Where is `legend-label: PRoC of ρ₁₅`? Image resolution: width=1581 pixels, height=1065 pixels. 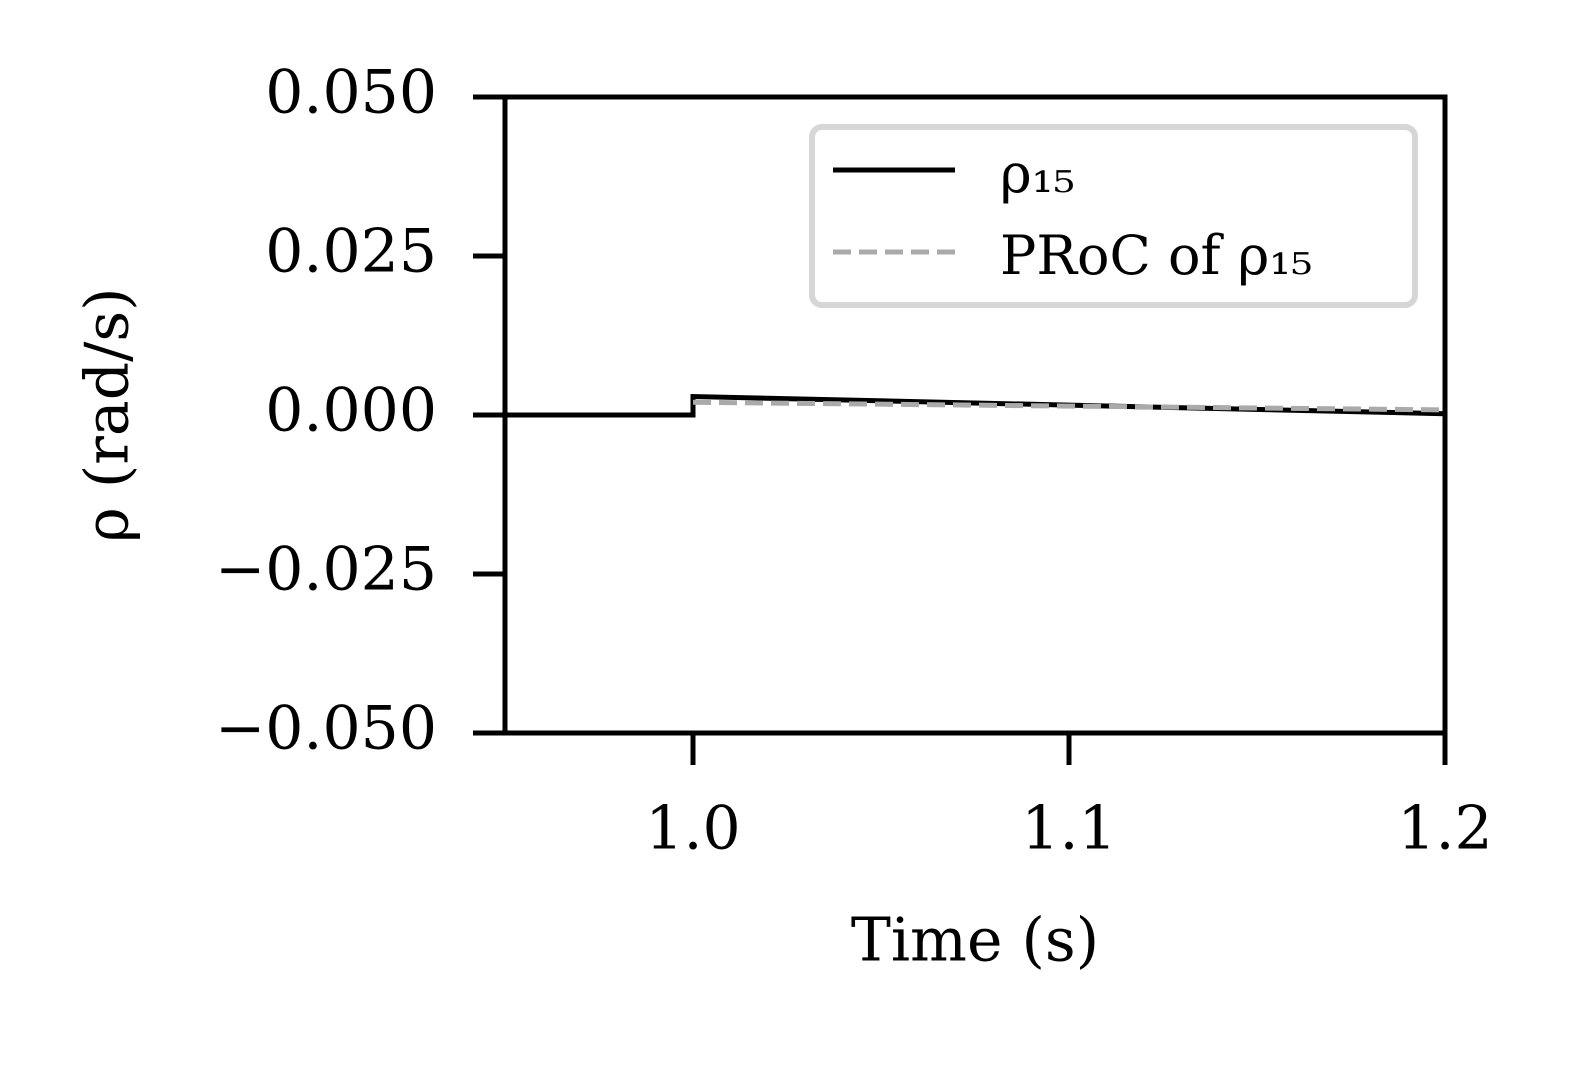
legend-label: PRoC of ρ₁₅ is located at coordinates (1156, 255).